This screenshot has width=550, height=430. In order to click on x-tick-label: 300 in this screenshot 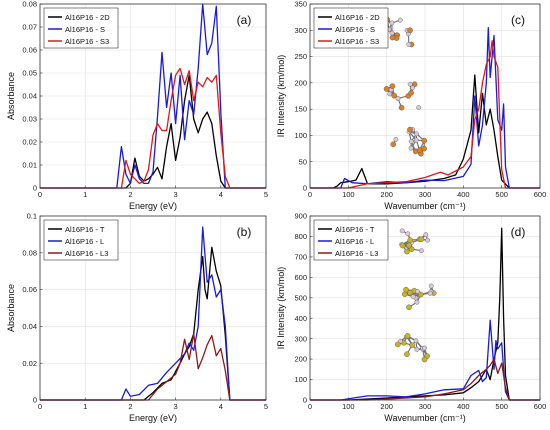, I will do `click(425, 194)`.